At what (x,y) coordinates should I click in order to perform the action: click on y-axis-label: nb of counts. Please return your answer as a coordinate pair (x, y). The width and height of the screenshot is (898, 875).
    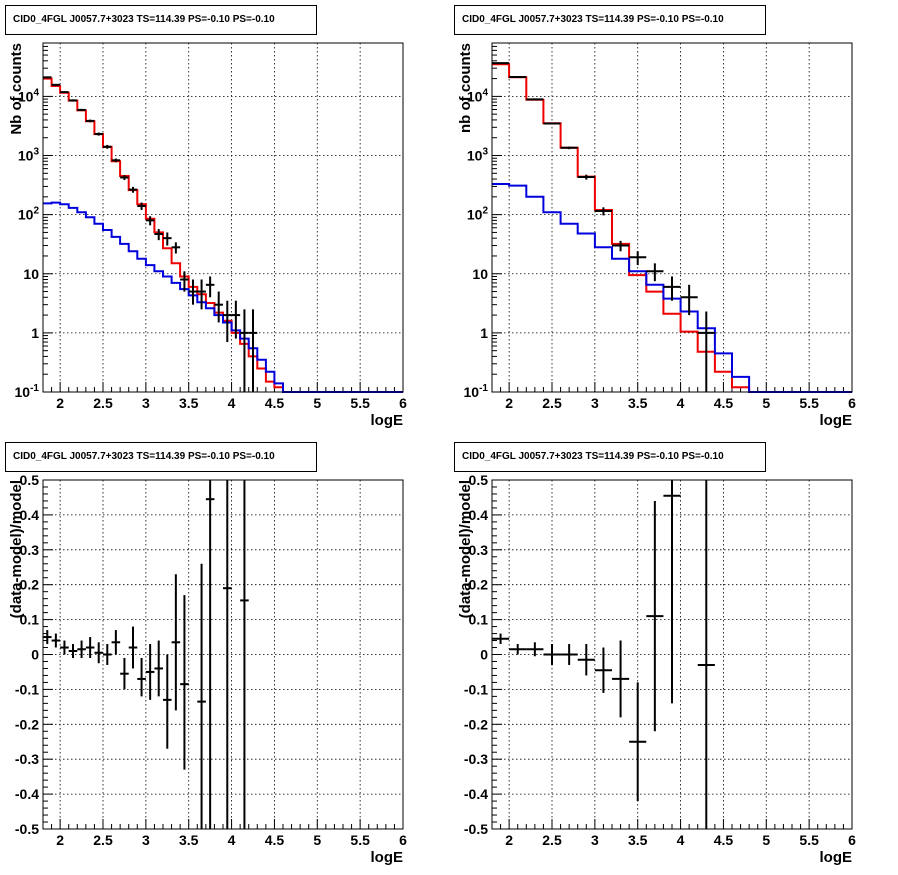
    Looking at the image, I should click on (465, 88).